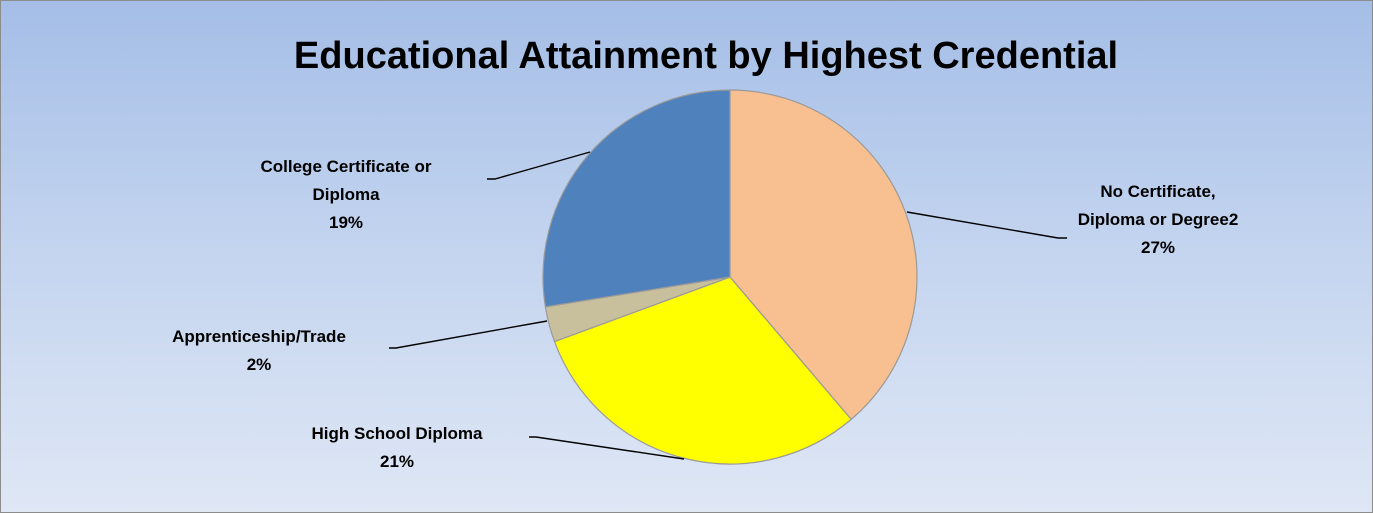 This screenshot has width=1373, height=513. What do you see at coordinates (986, 225) in the screenshot?
I see `leader-line-no-certificate` at bounding box center [986, 225].